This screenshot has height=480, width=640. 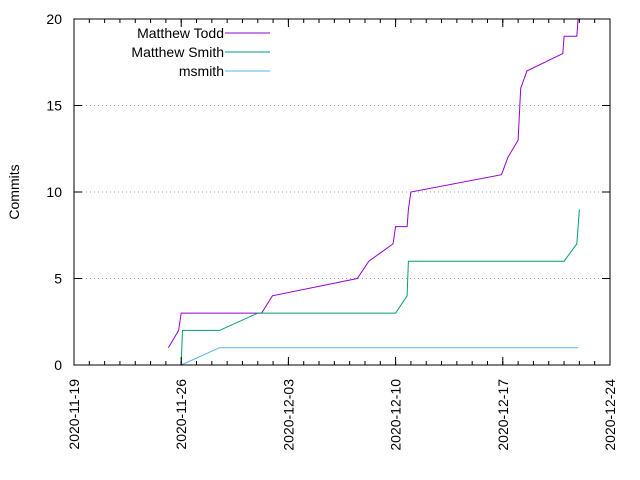 What do you see at coordinates (14, 191) in the screenshot?
I see `y-axis-label: Commits` at bounding box center [14, 191].